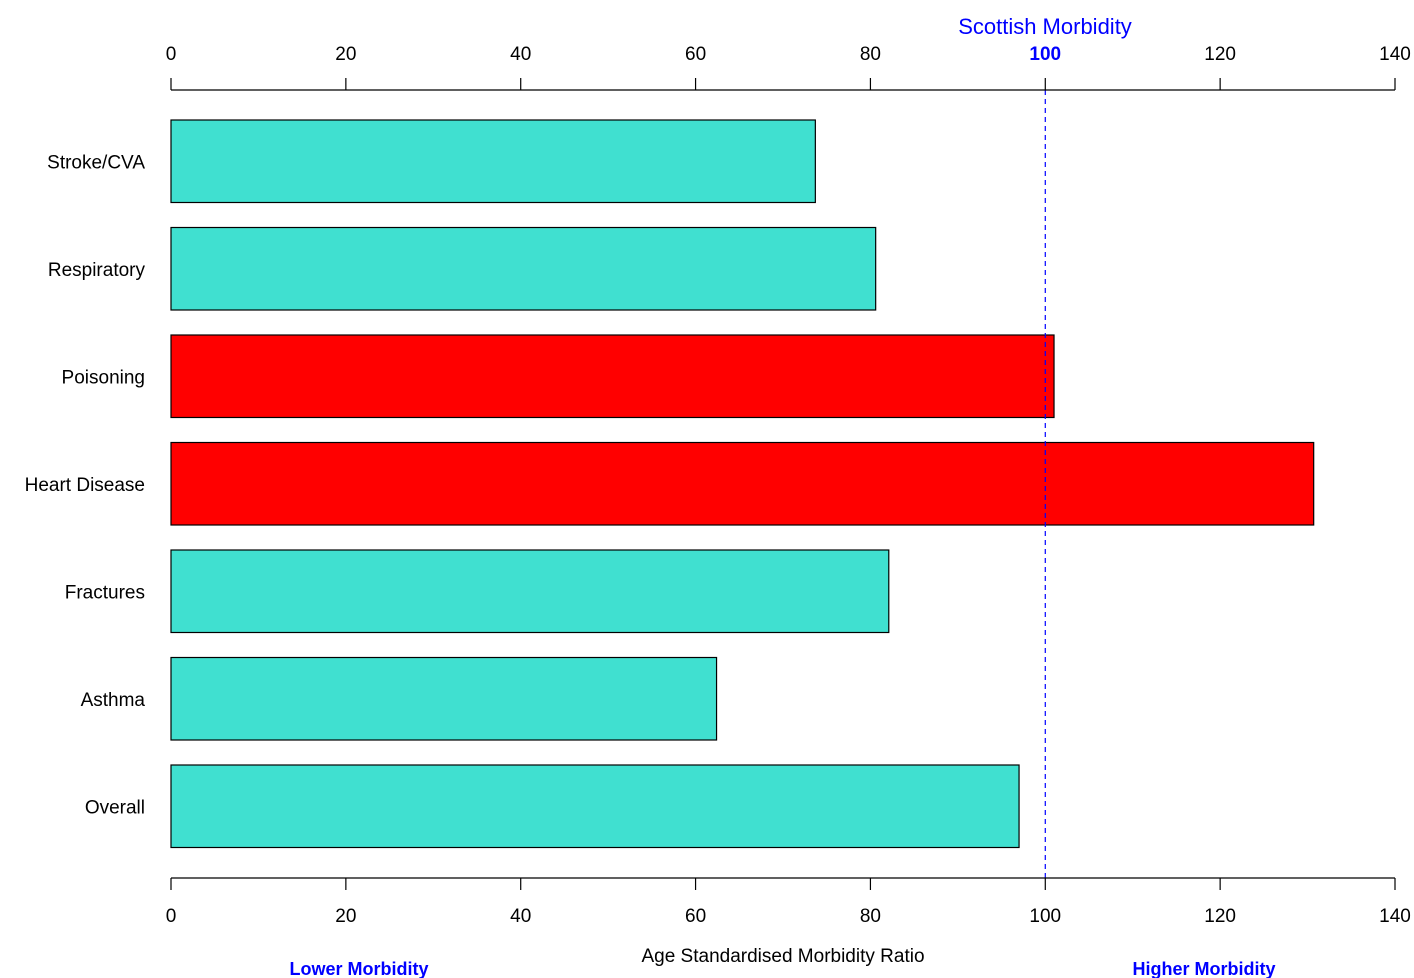  I want to click on category-label: Stroke/CVA, so click(96, 162).